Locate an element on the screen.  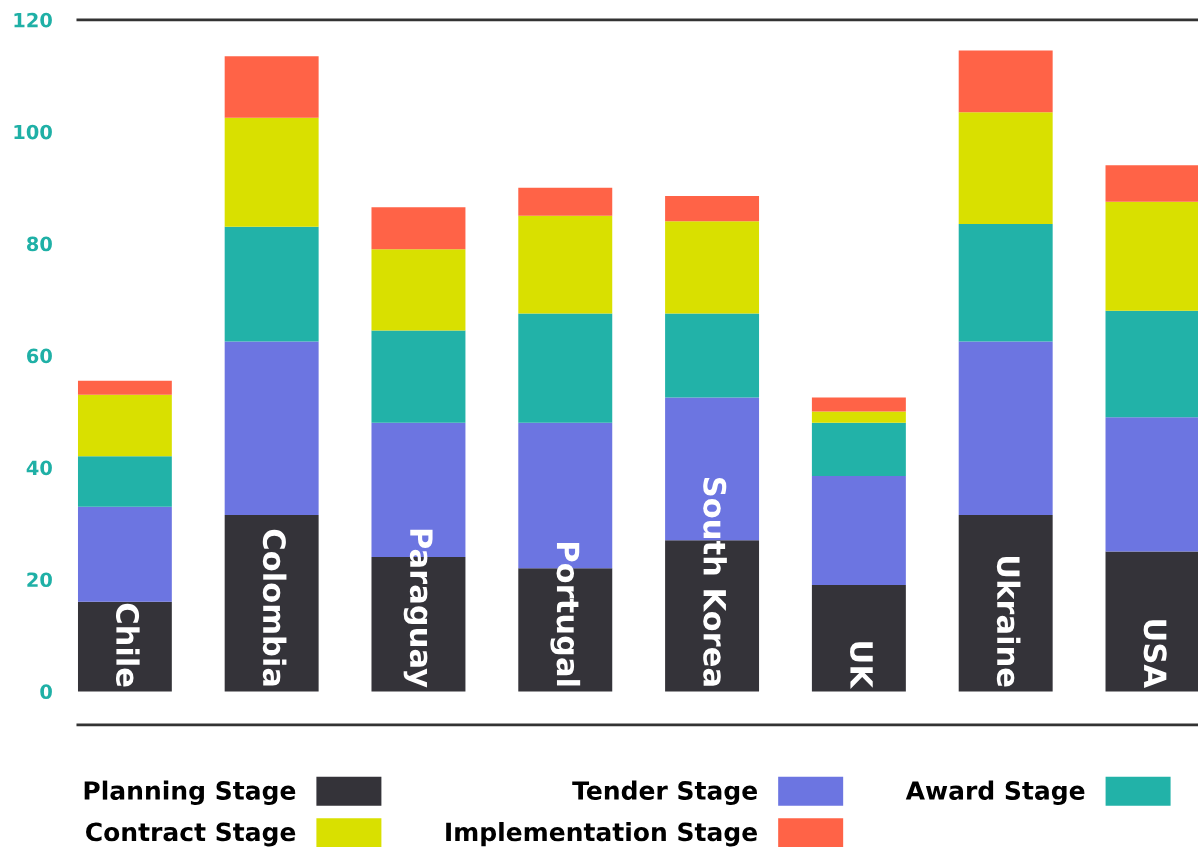
y-tick-label: 60 is located at coordinates (39, 356).